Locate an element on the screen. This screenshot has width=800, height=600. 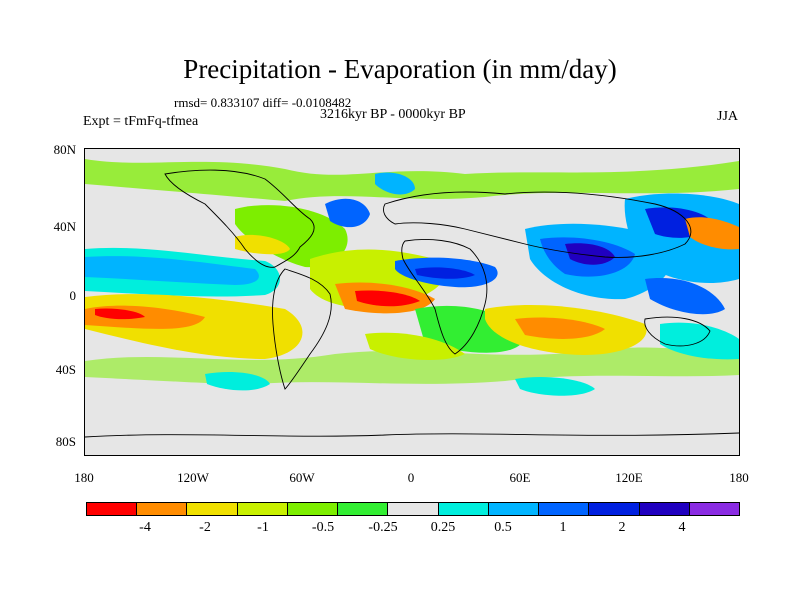
lon-tick-120e: 120E is located at coordinates (629, 477).